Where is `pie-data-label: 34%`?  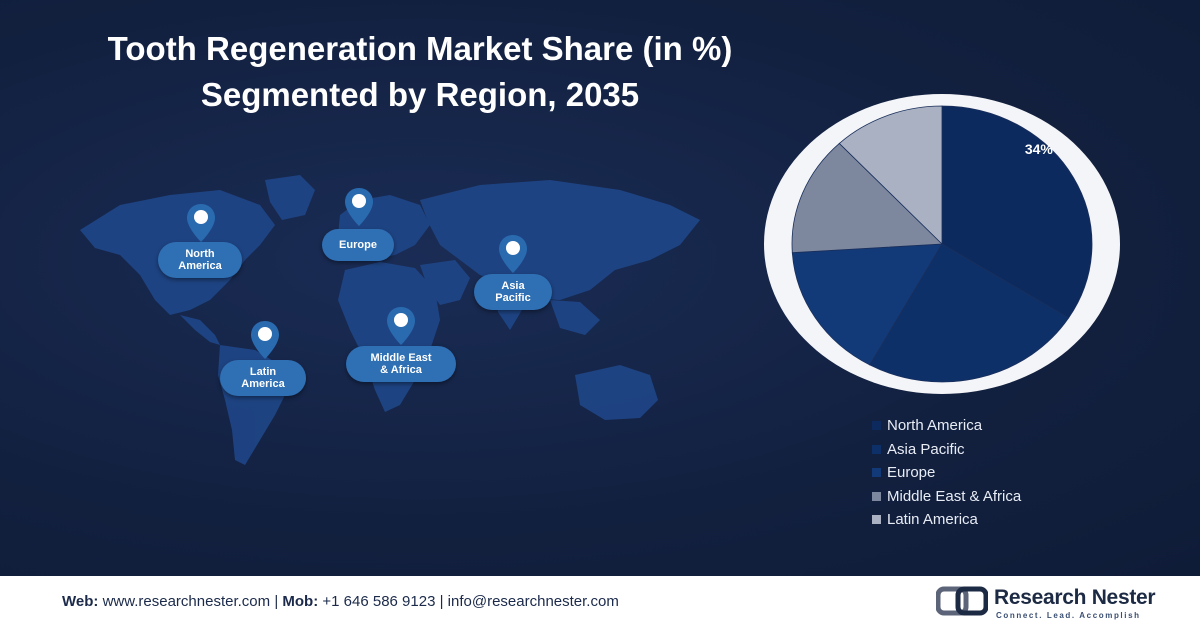 pie-data-label: 34% is located at coordinates (1039, 149).